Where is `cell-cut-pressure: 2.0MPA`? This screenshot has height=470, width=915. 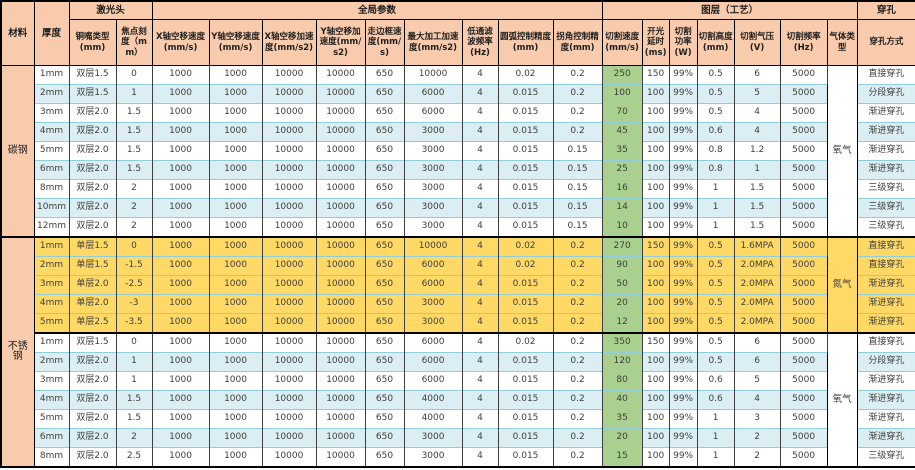
cell-cut-pressure: 2.0MPA is located at coordinates (757, 304).